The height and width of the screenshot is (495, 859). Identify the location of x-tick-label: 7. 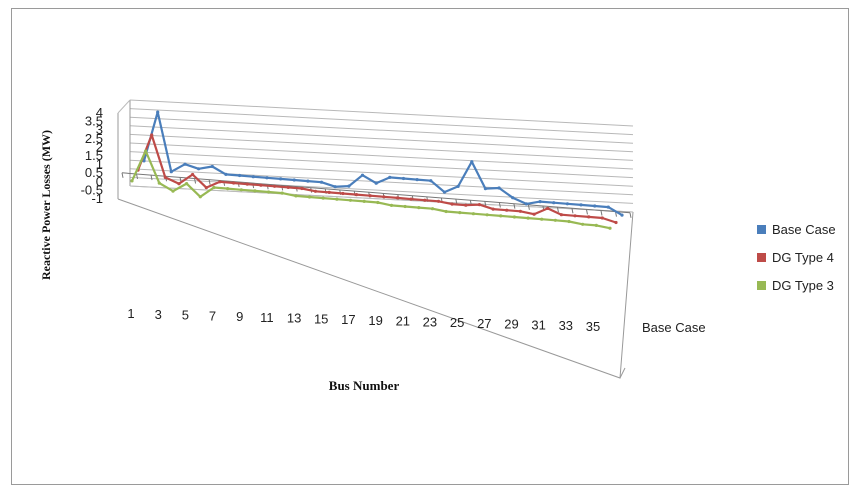
(212, 315).